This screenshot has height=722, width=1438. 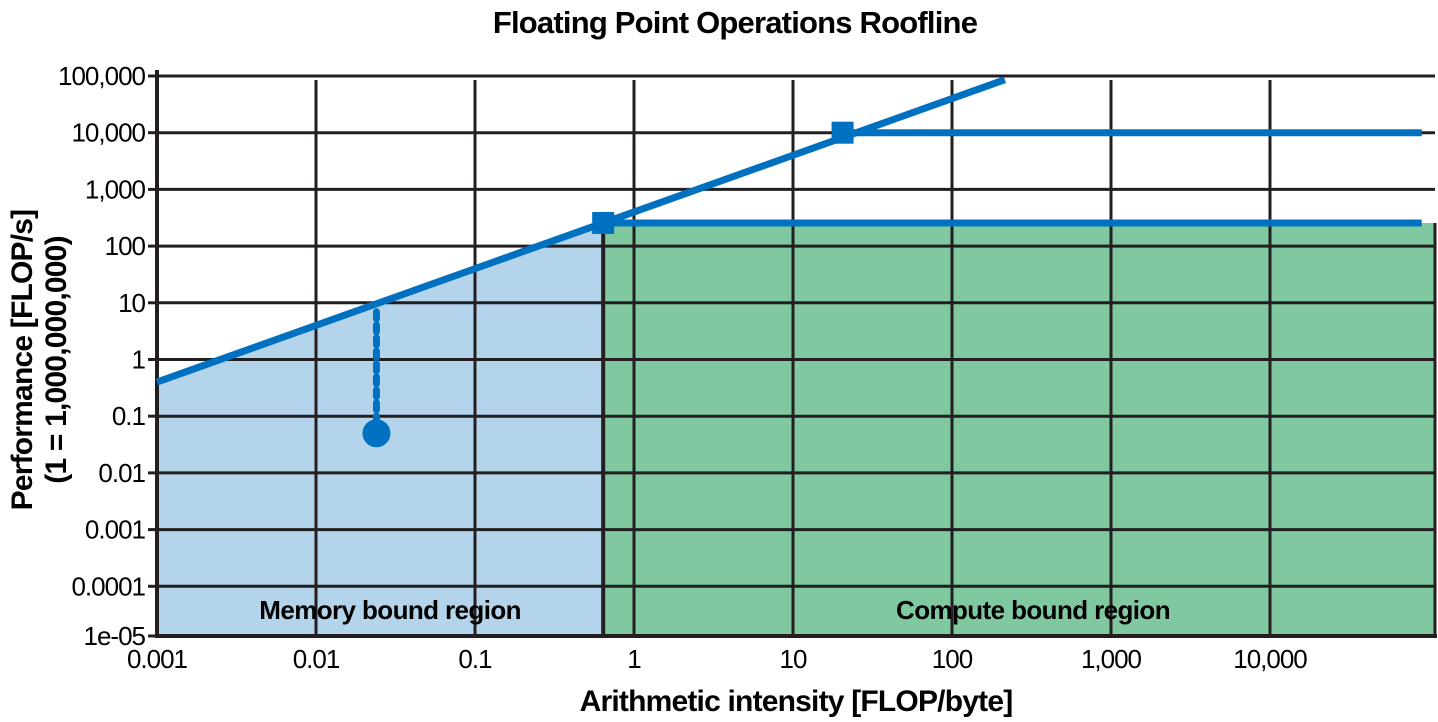 I want to click on x-tick-label: 0.001, so click(x=157, y=659).